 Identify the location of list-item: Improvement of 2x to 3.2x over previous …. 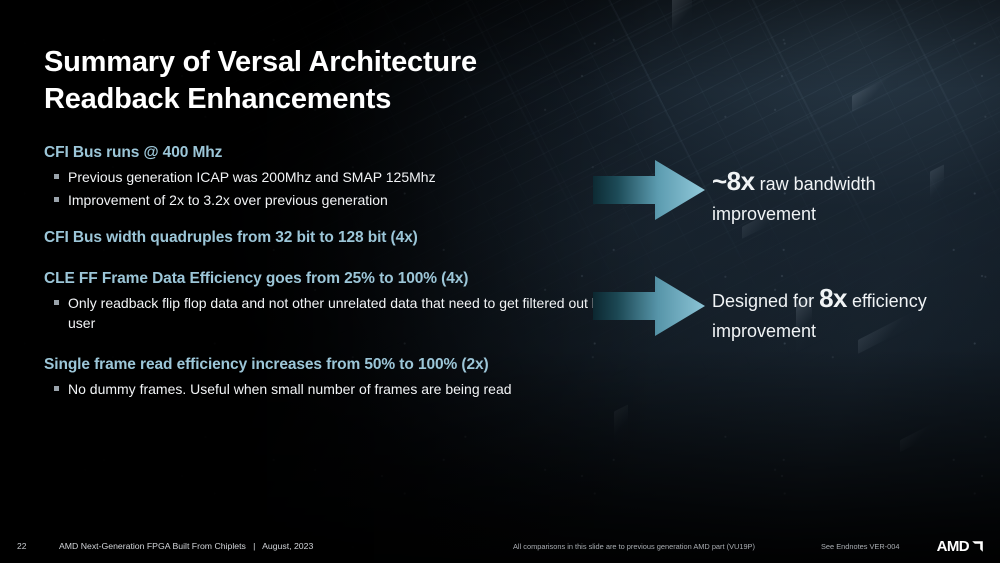
(339, 200).